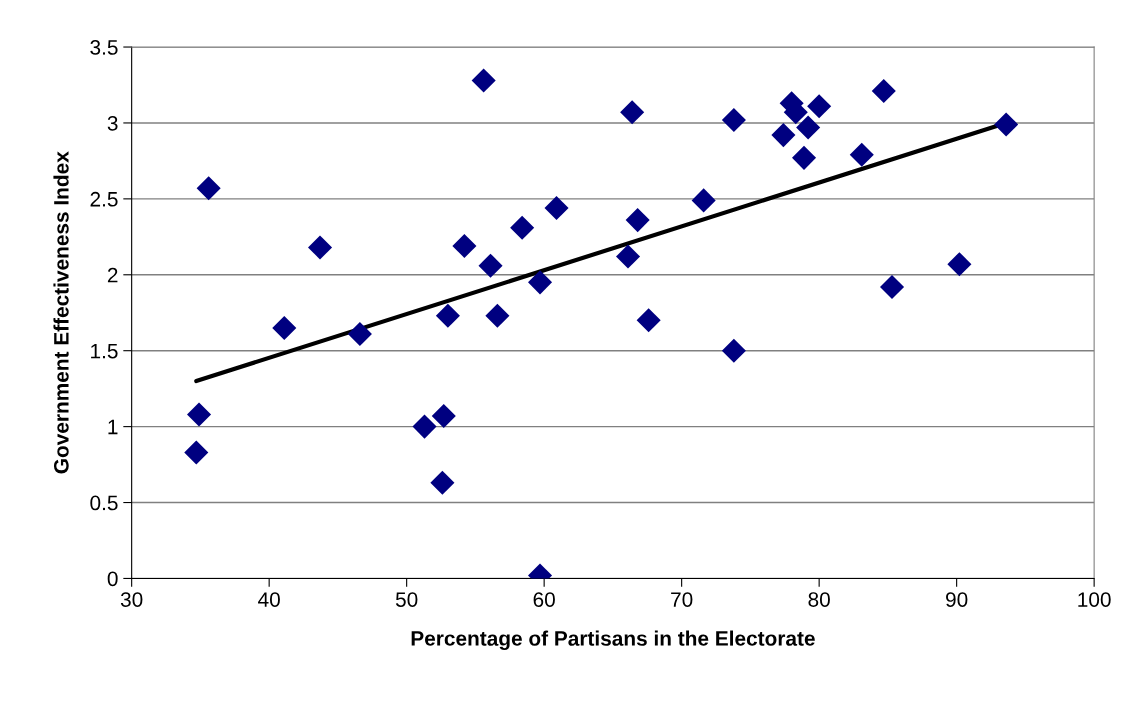 The height and width of the screenshot is (702, 1135). I want to click on y-tick-label: 1.5, so click(104, 351).